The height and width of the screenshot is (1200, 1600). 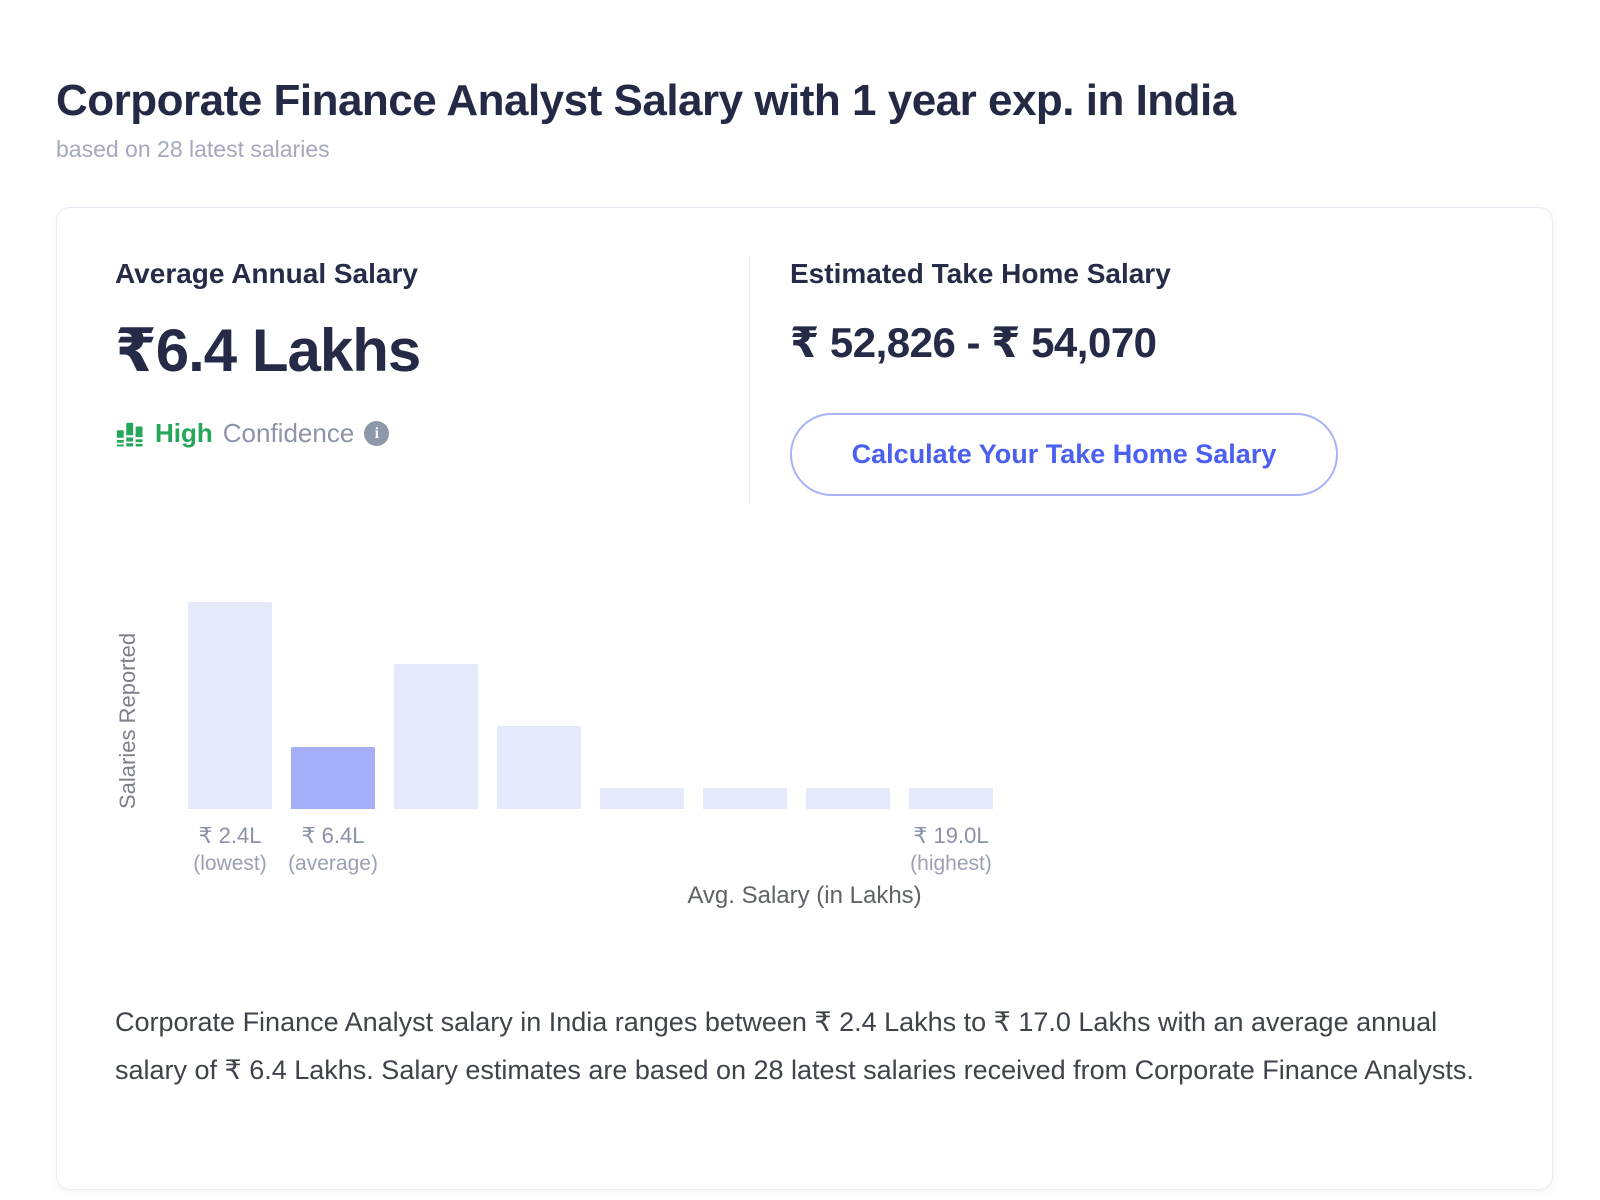 What do you see at coordinates (951, 849) in the screenshot?
I see `x-tick: ₹ 19.0L (highest)` at bounding box center [951, 849].